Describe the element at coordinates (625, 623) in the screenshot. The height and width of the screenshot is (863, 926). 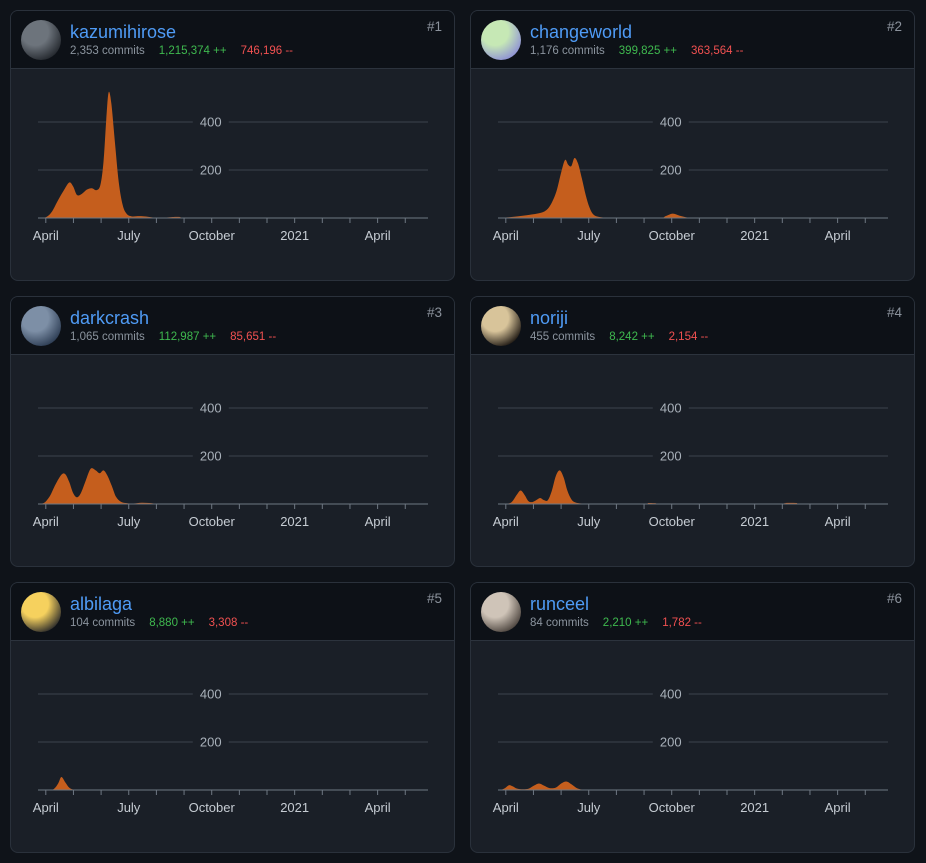
I see `additions-count: 2,210 ++` at that location.